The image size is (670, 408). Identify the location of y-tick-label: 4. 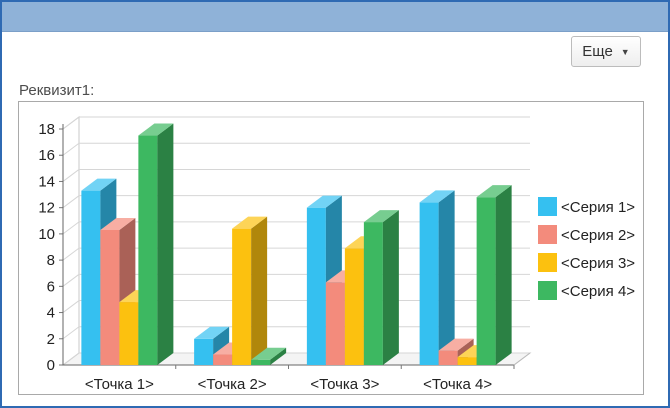
(51, 313).